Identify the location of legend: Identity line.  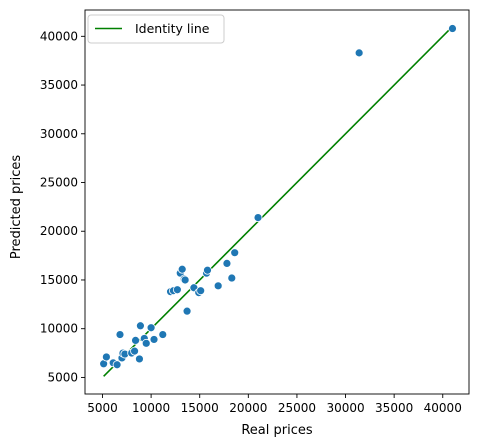
(156, 29).